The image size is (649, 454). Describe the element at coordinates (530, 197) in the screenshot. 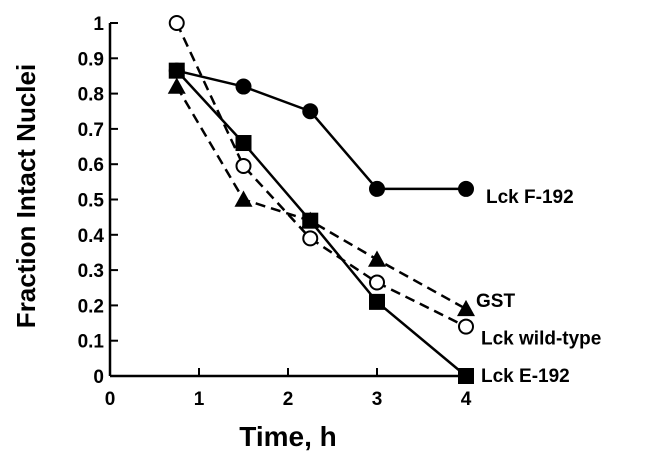

I see `series-label: Lck F-192` at that location.